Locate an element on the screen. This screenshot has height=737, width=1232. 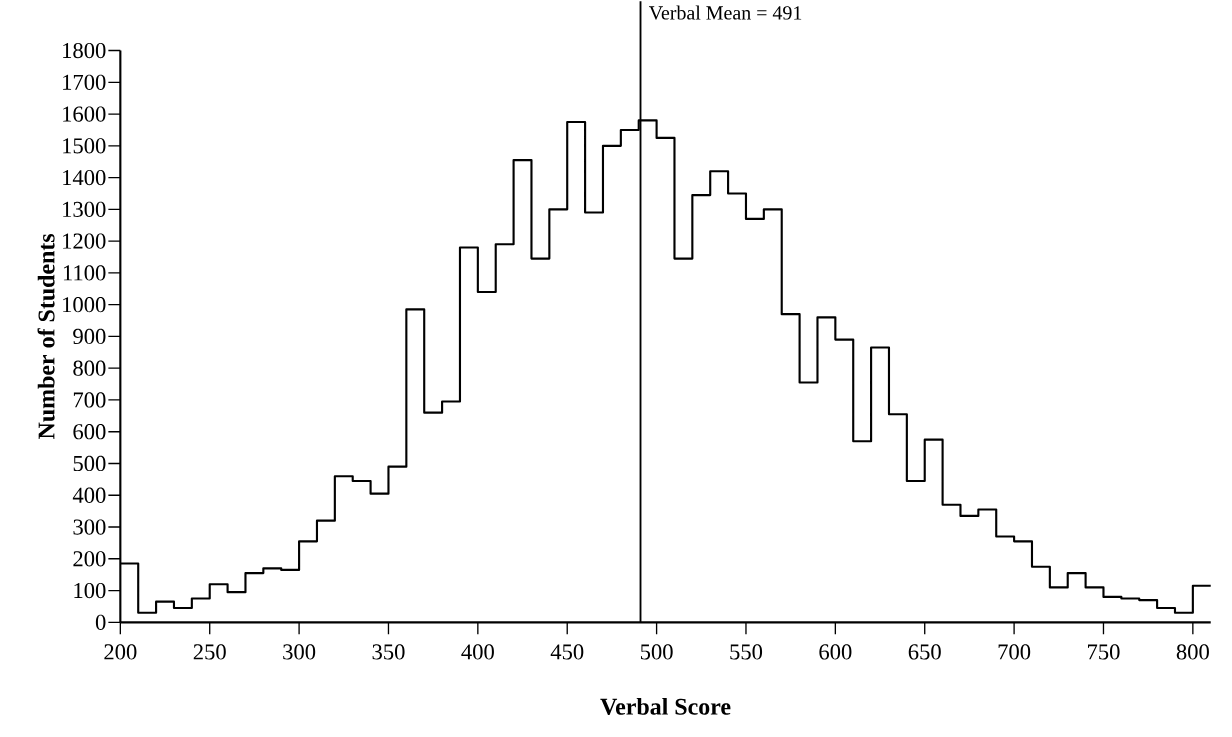
y-tick-label: 300 is located at coordinates (89, 527).